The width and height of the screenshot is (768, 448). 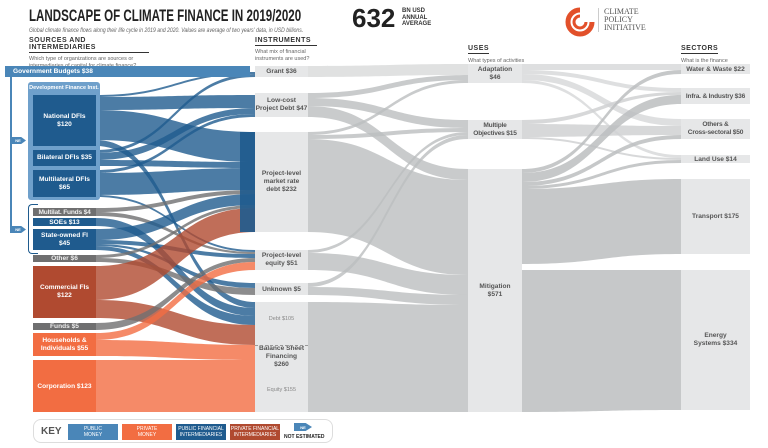 I want to click on node-national-dfis: National DFIs $120, so click(x=64, y=120).